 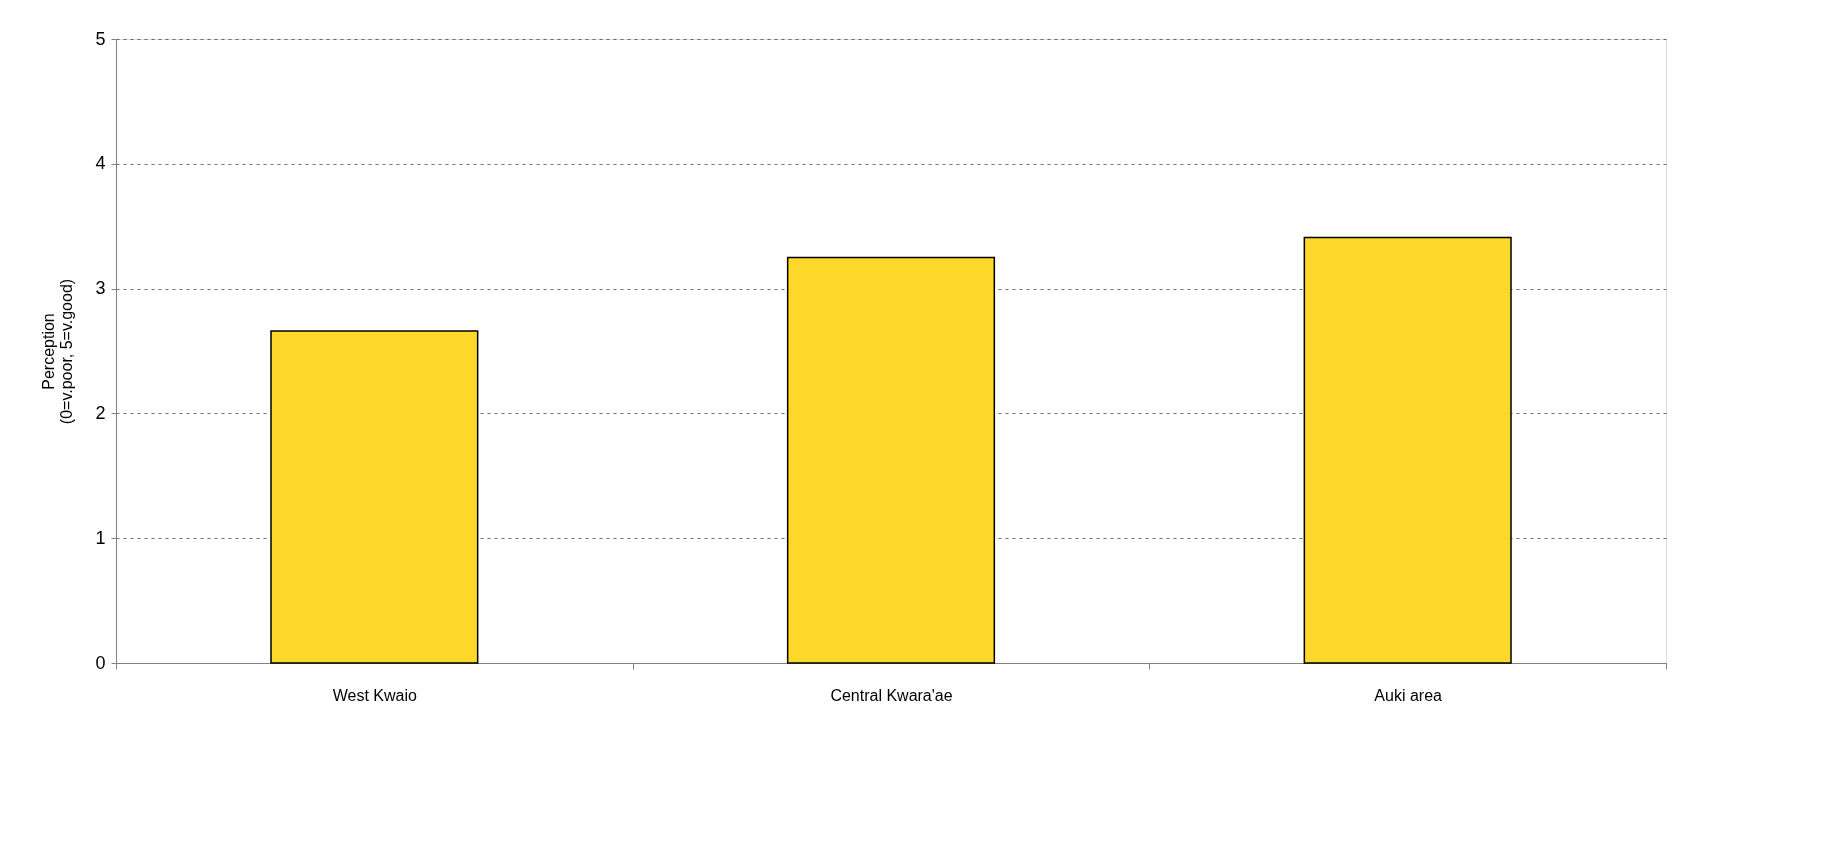 I want to click on x-tick-label: West Kwaio, so click(x=375, y=695).